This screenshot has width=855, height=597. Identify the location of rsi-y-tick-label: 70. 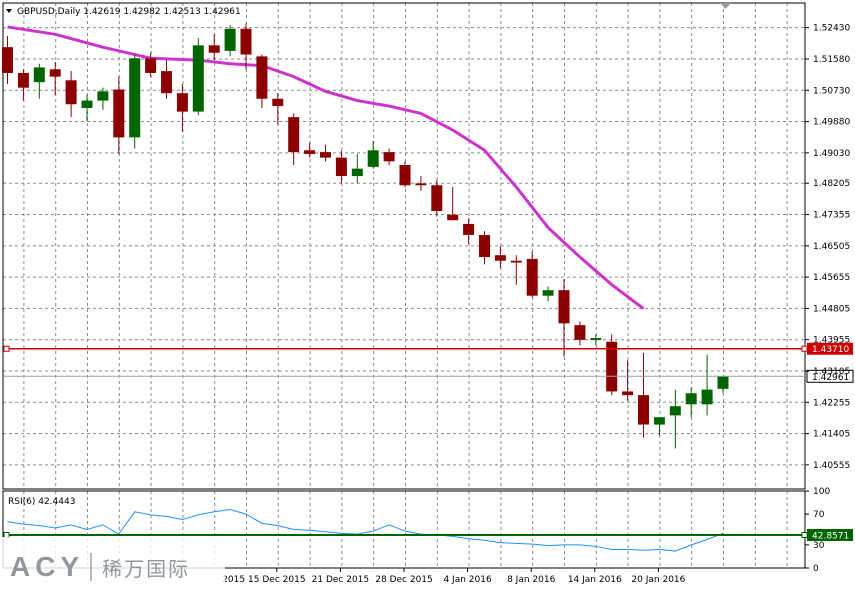
(819, 515).